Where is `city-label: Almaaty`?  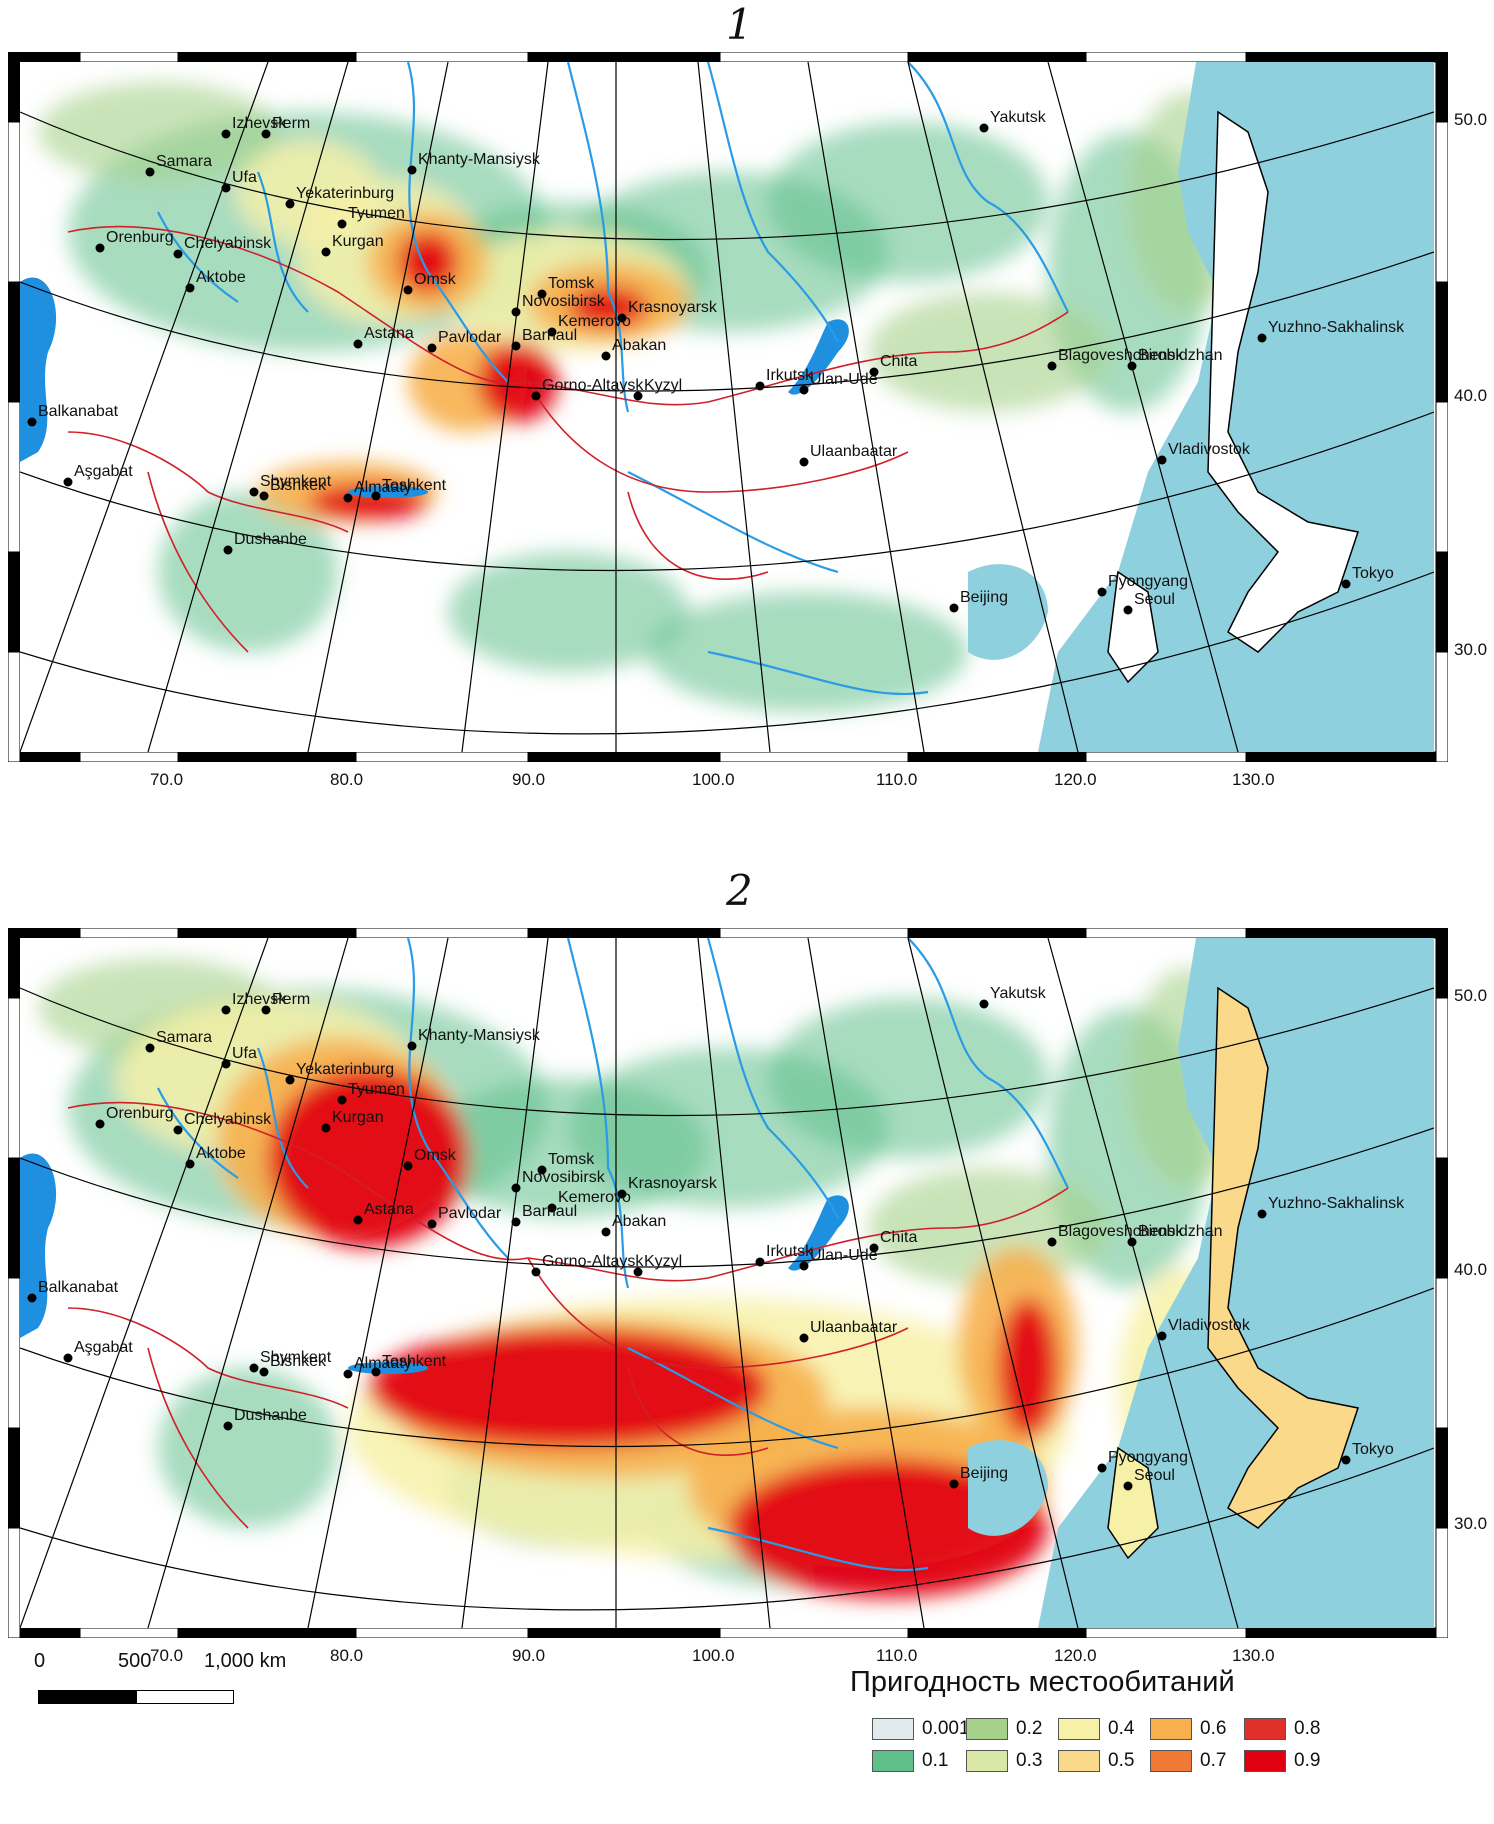
city-label: Almaaty is located at coordinates (383, 487).